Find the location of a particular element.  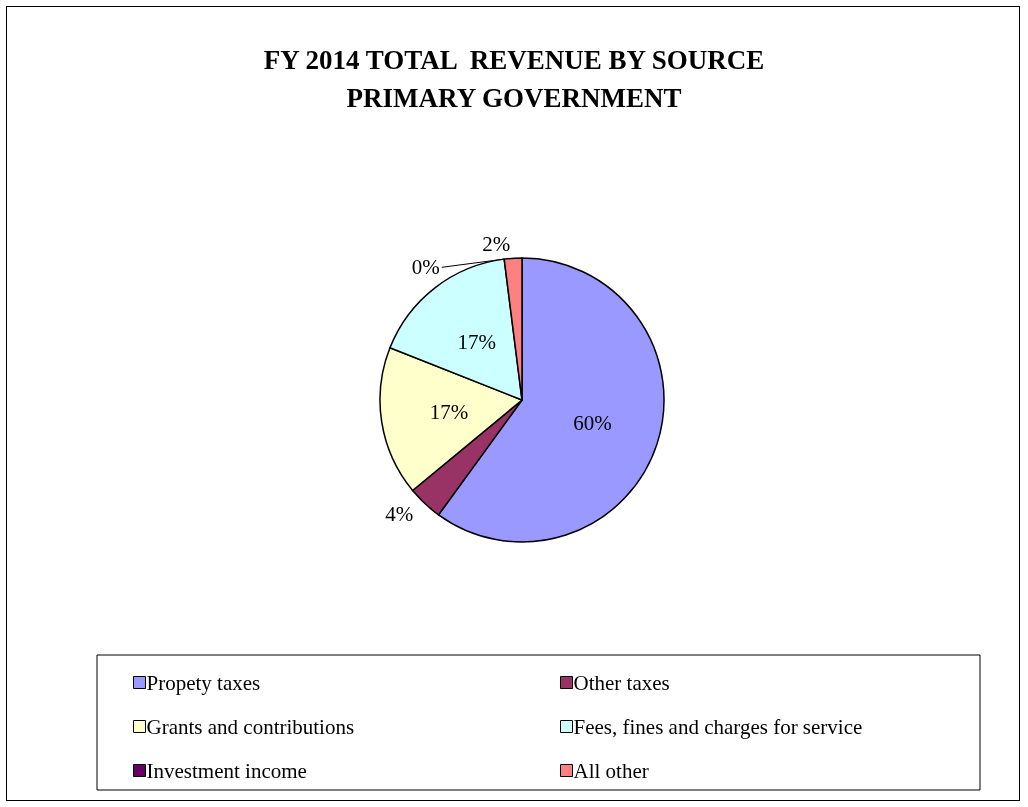

legend-label: Grants and contributions is located at coordinates (250, 726).